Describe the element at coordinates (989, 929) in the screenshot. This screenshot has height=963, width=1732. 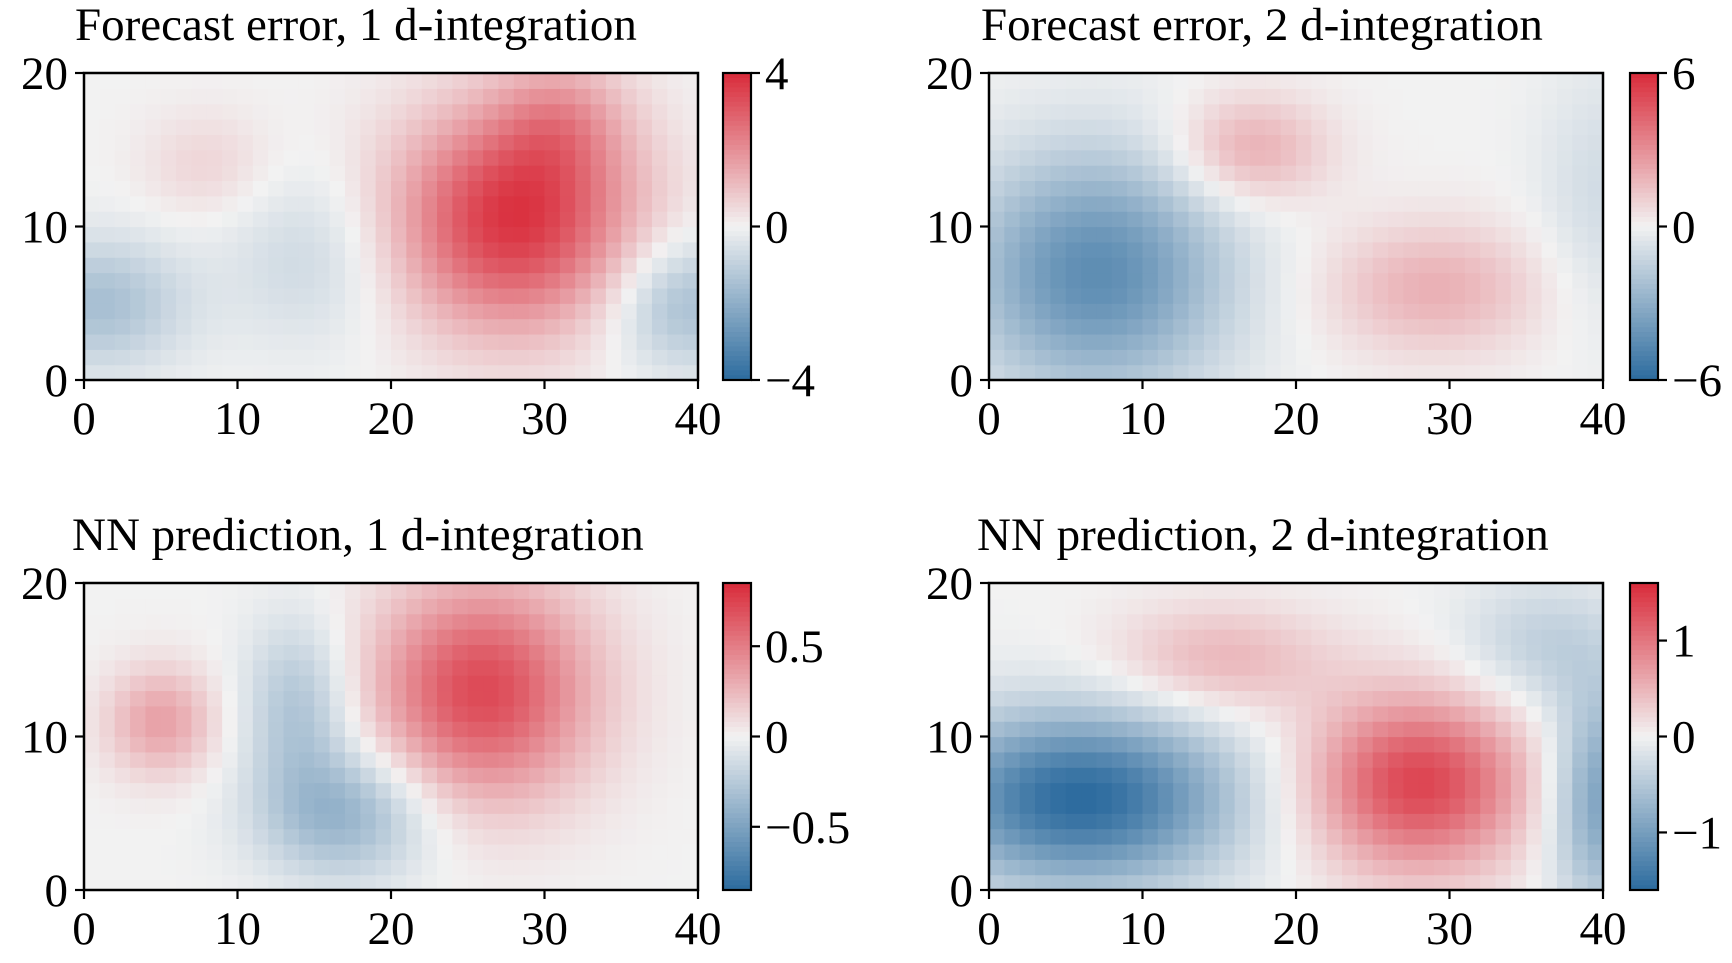
I see `x-tick-label: 0` at that location.